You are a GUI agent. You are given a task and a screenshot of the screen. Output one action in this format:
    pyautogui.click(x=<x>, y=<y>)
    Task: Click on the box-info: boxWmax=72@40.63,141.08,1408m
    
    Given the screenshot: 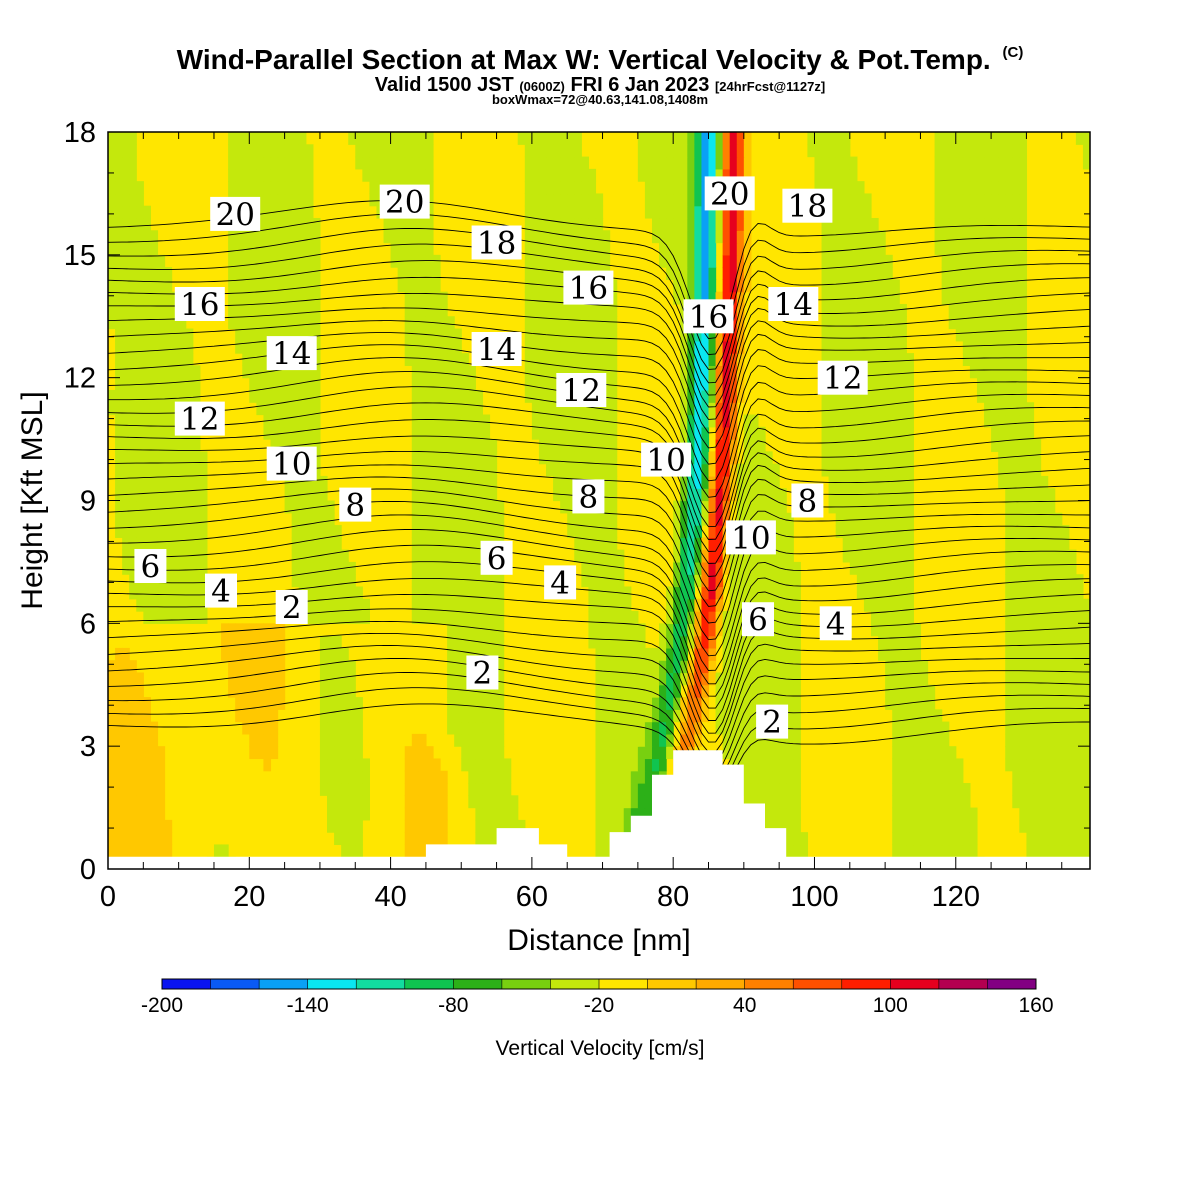 What is the action you would take?
    pyautogui.click(x=600, y=99)
    